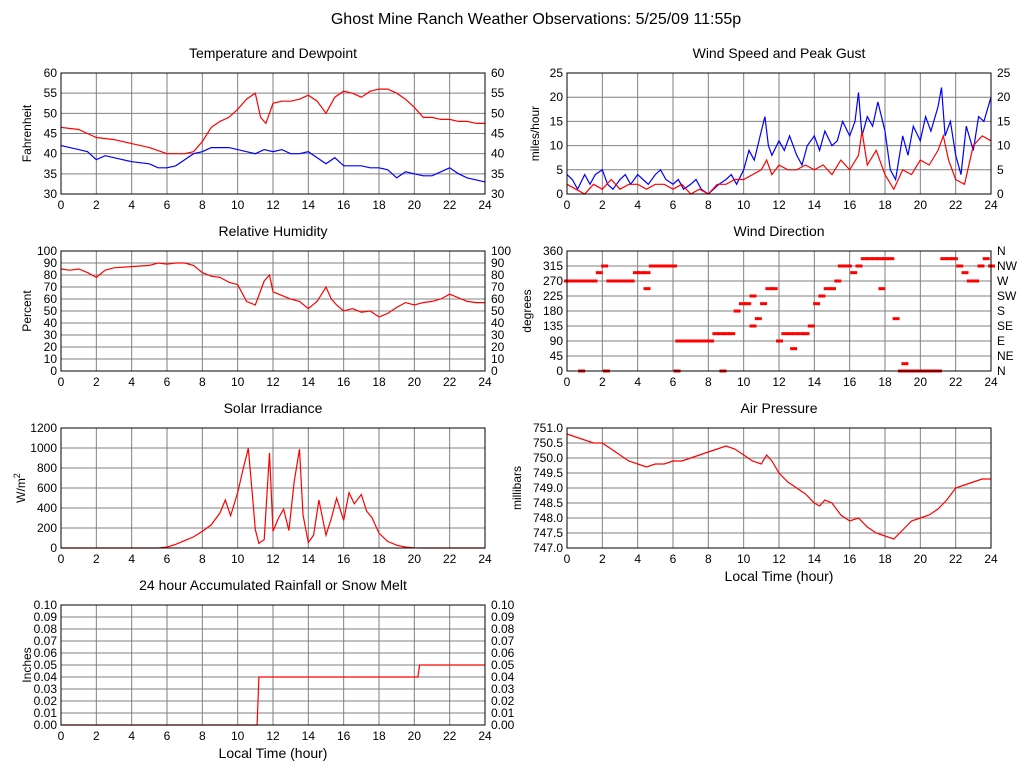  Describe the element at coordinates (51, 323) in the screenshot. I see `y-tick-label: 40` at that location.